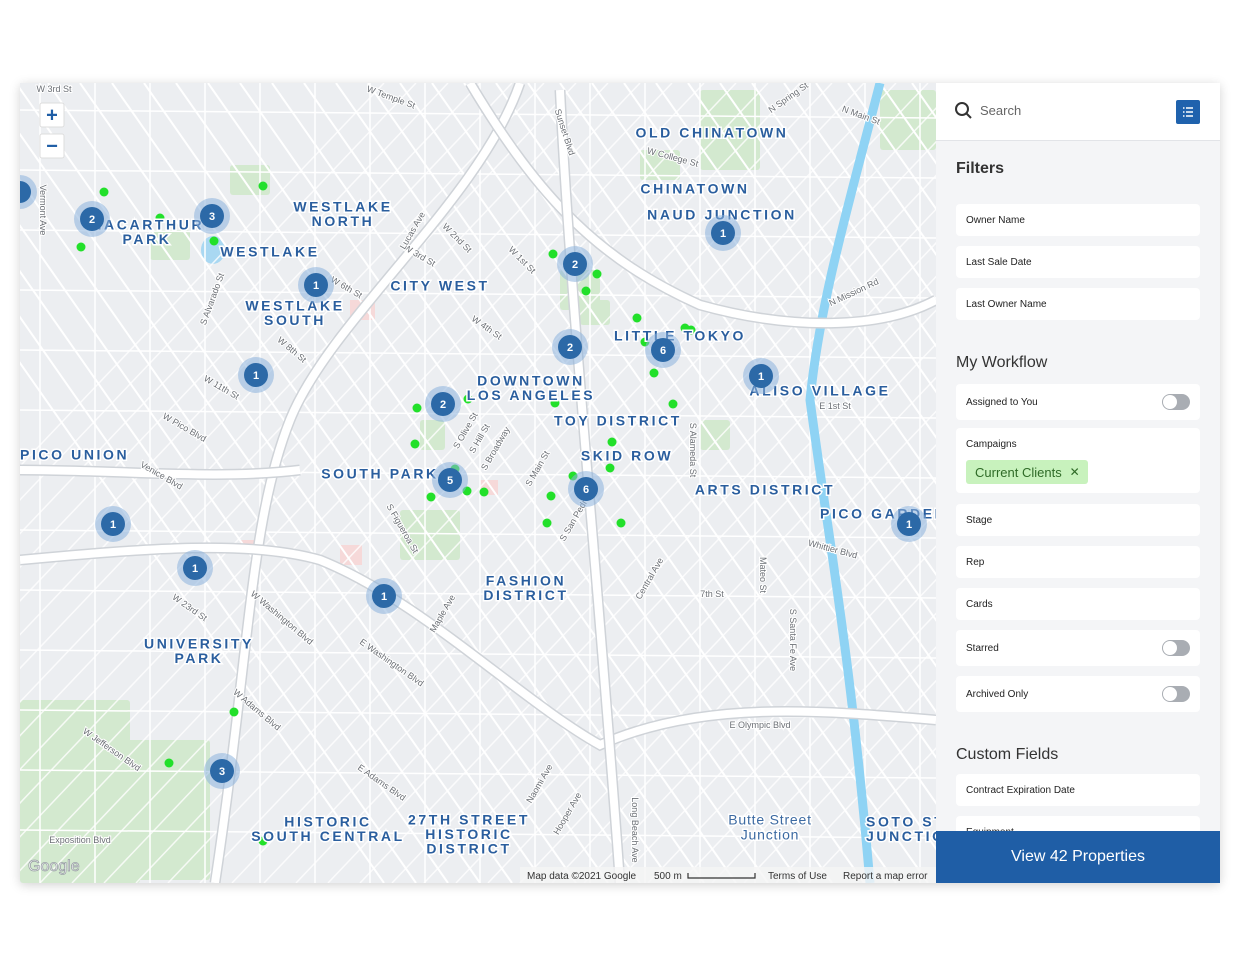 The width and height of the screenshot is (1241, 967). Describe the element at coordinates (342, 207) in the screenshot. I see `neighborhood-label: WESTLAKE` at that location.